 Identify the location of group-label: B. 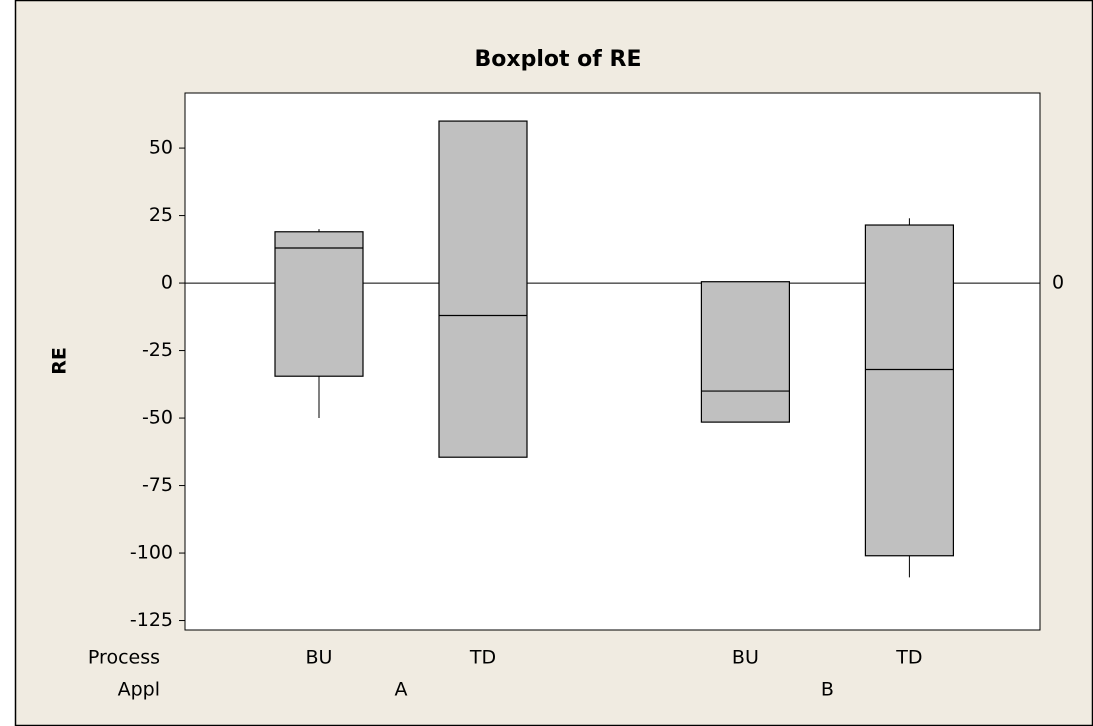
(827, 690).